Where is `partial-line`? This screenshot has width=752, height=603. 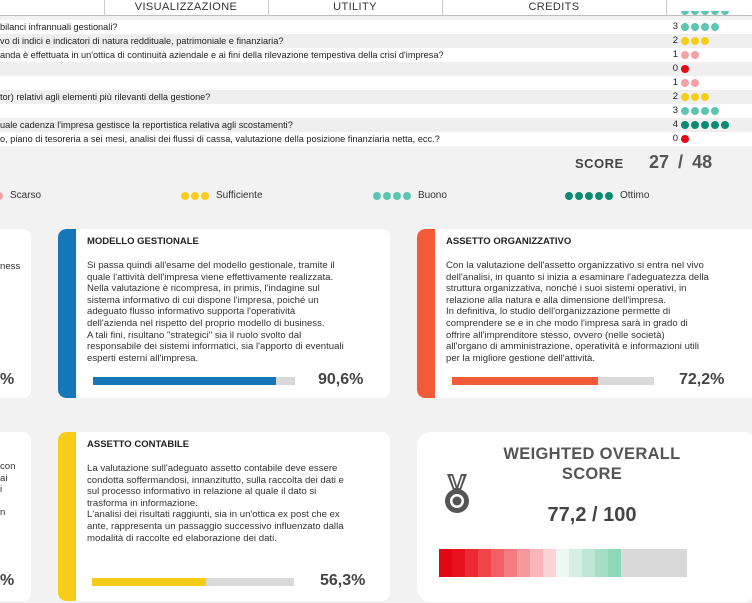
partial-line is located at coordinates (7, 502).